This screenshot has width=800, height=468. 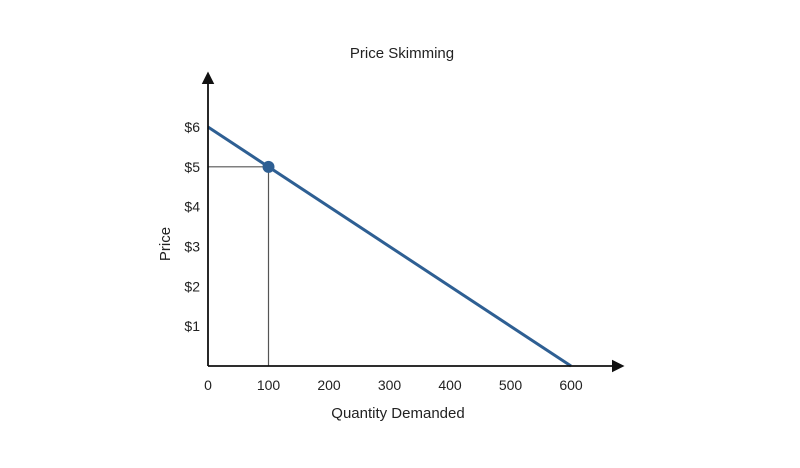 I want to click on chart-title: Price Skimming, so click(x=402, y=53).